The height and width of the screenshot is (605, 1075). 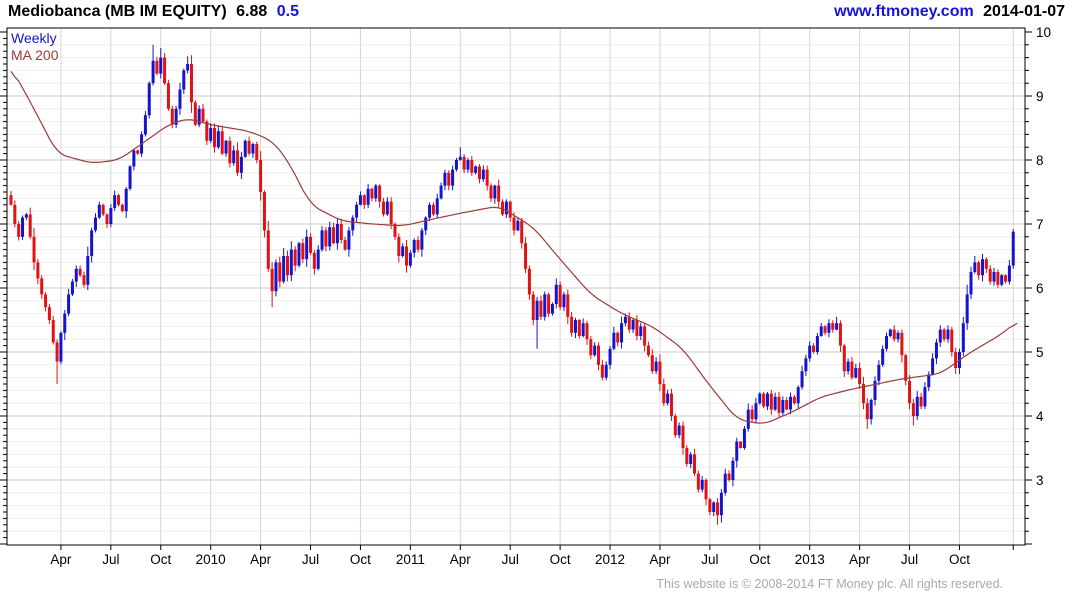 I want to click on x-tick-label: 2013, so click(x=810, y=559).